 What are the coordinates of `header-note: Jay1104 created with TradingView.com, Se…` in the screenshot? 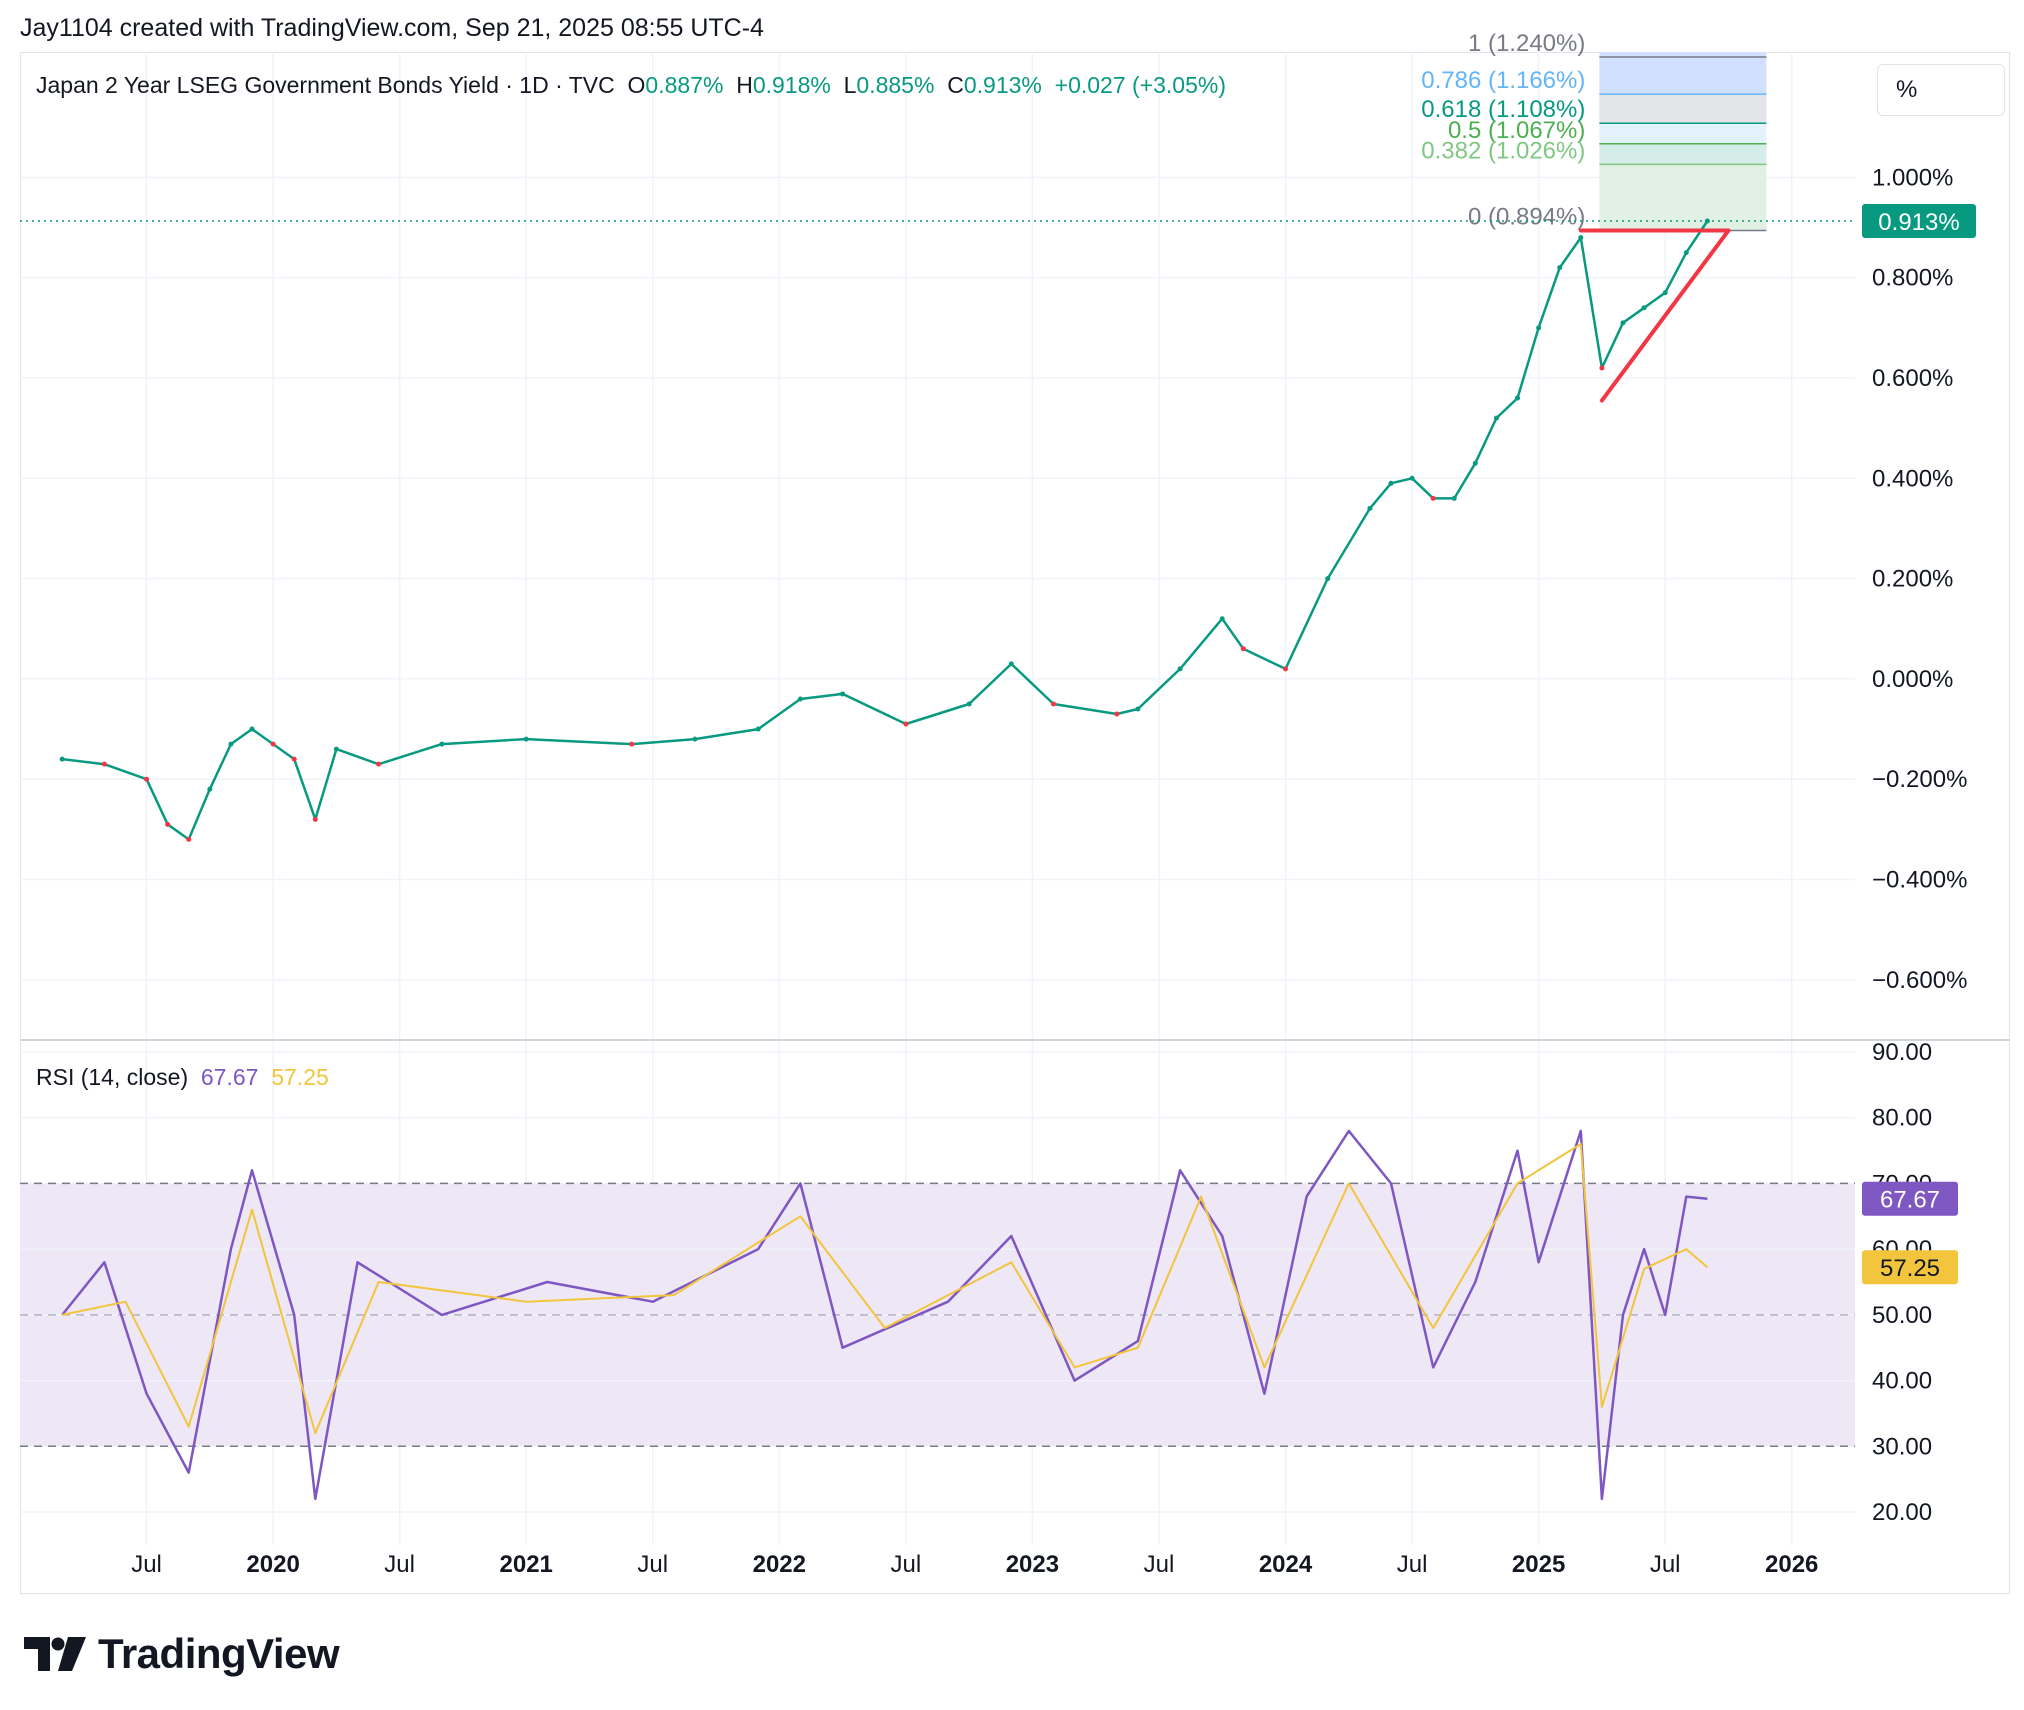 It's located at (392, 28).